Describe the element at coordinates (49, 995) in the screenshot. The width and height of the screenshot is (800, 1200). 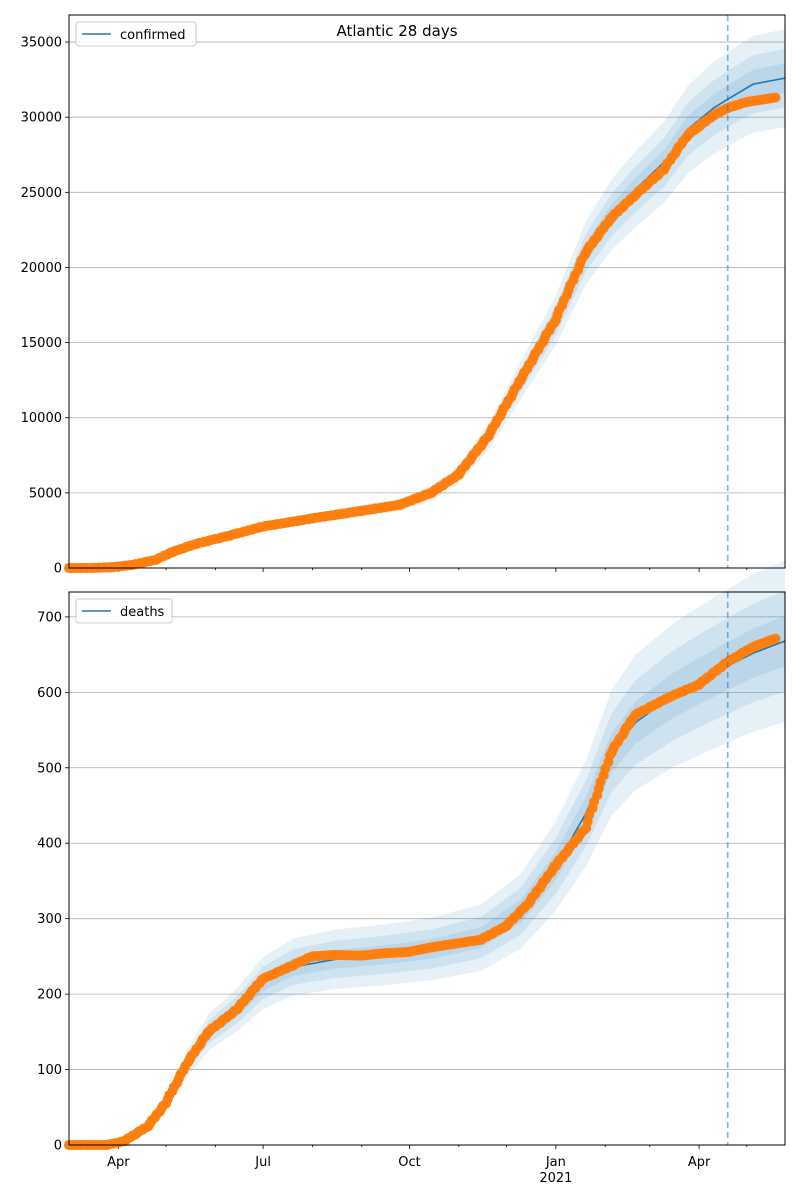
I see `y-tick-label: 200` at that location.